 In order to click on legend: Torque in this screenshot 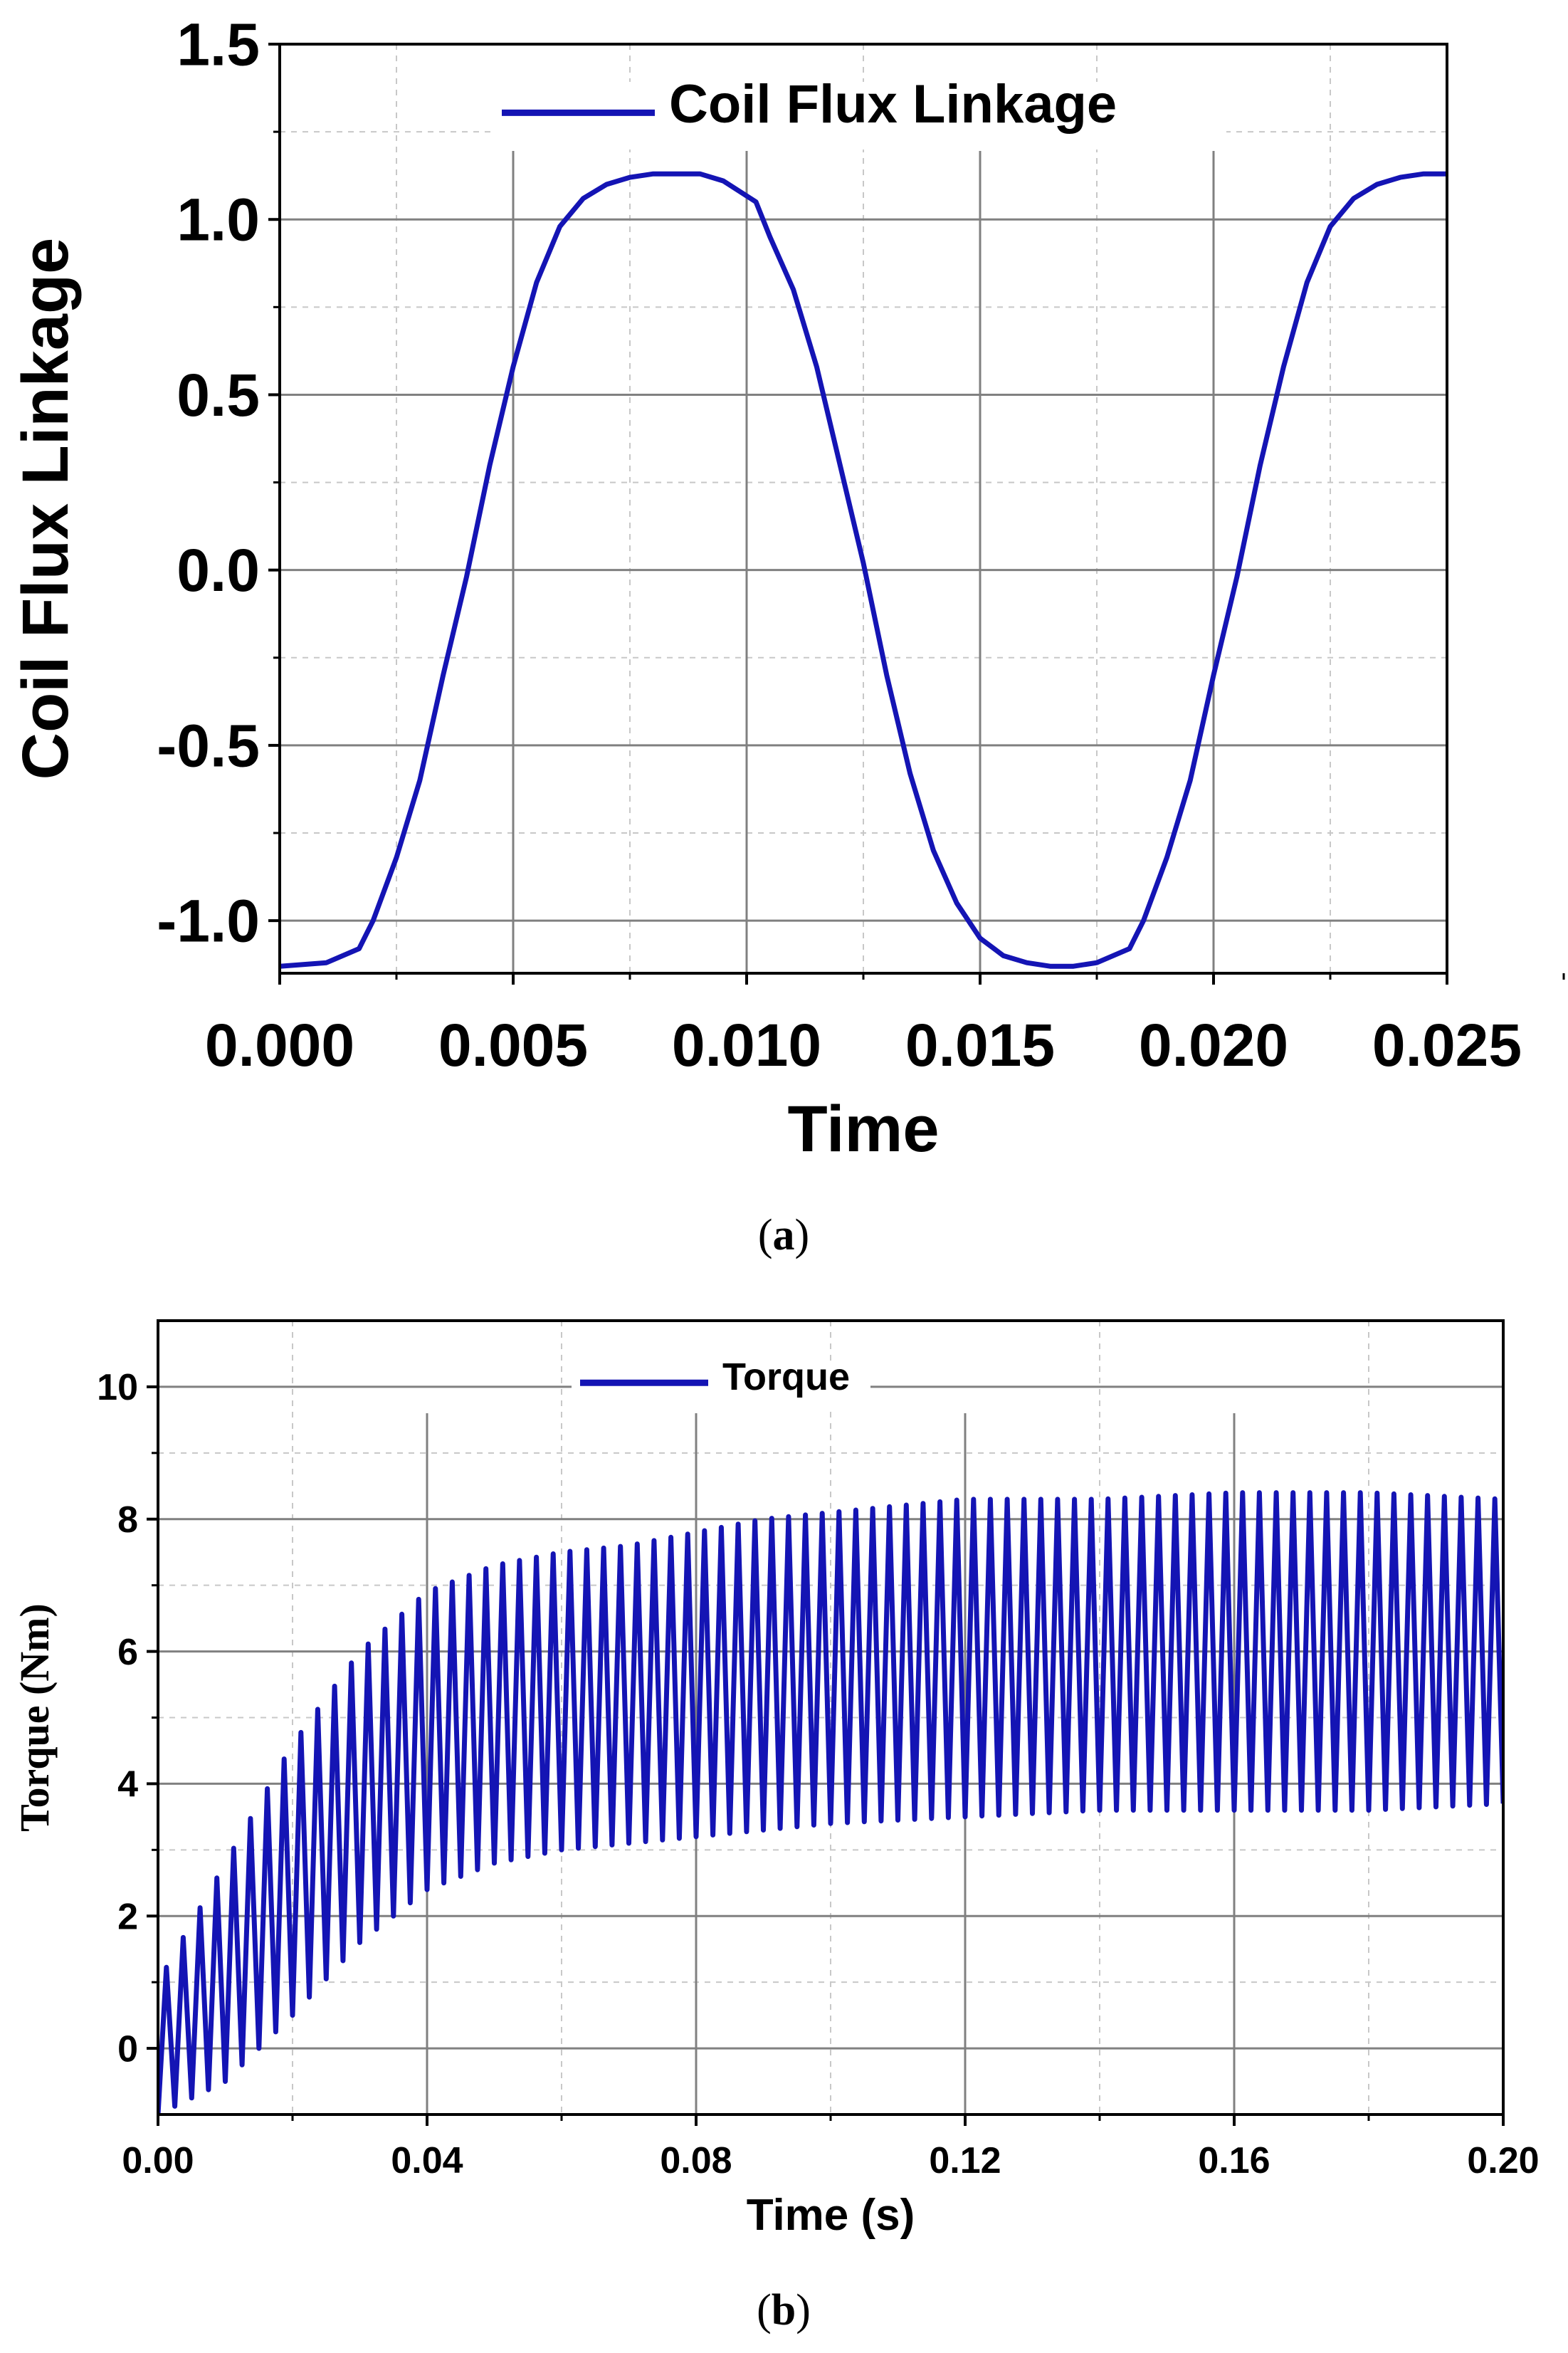, I will do `click(721, 1382)`.